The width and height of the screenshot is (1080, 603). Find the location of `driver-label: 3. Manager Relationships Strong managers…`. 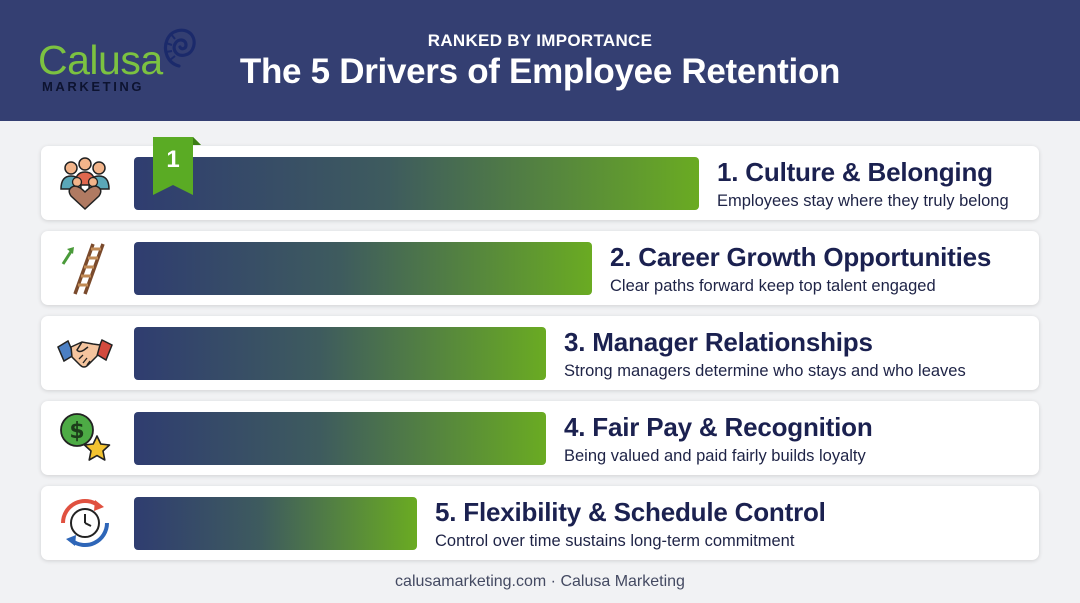

driver-label: 3. Manager Relationships Strong managers… is located at coordinates (765, 354).